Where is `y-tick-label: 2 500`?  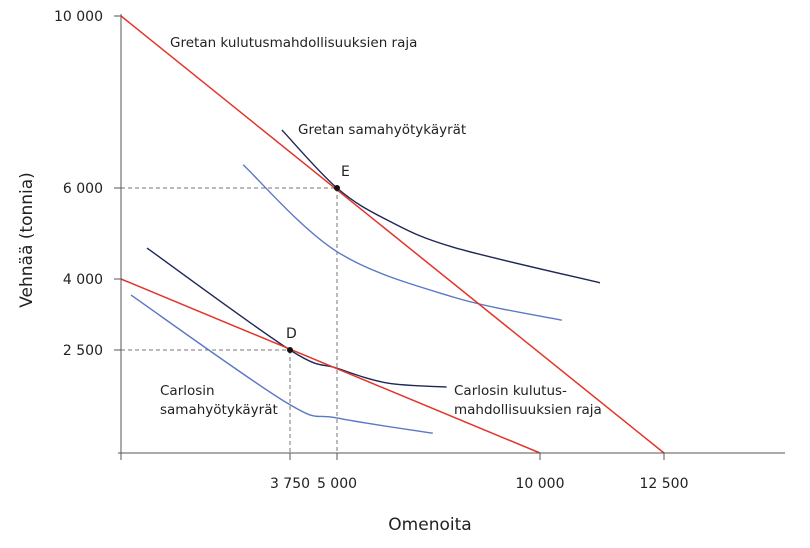 y-tick-label: 2 500 is located at coordinates (83, 351).